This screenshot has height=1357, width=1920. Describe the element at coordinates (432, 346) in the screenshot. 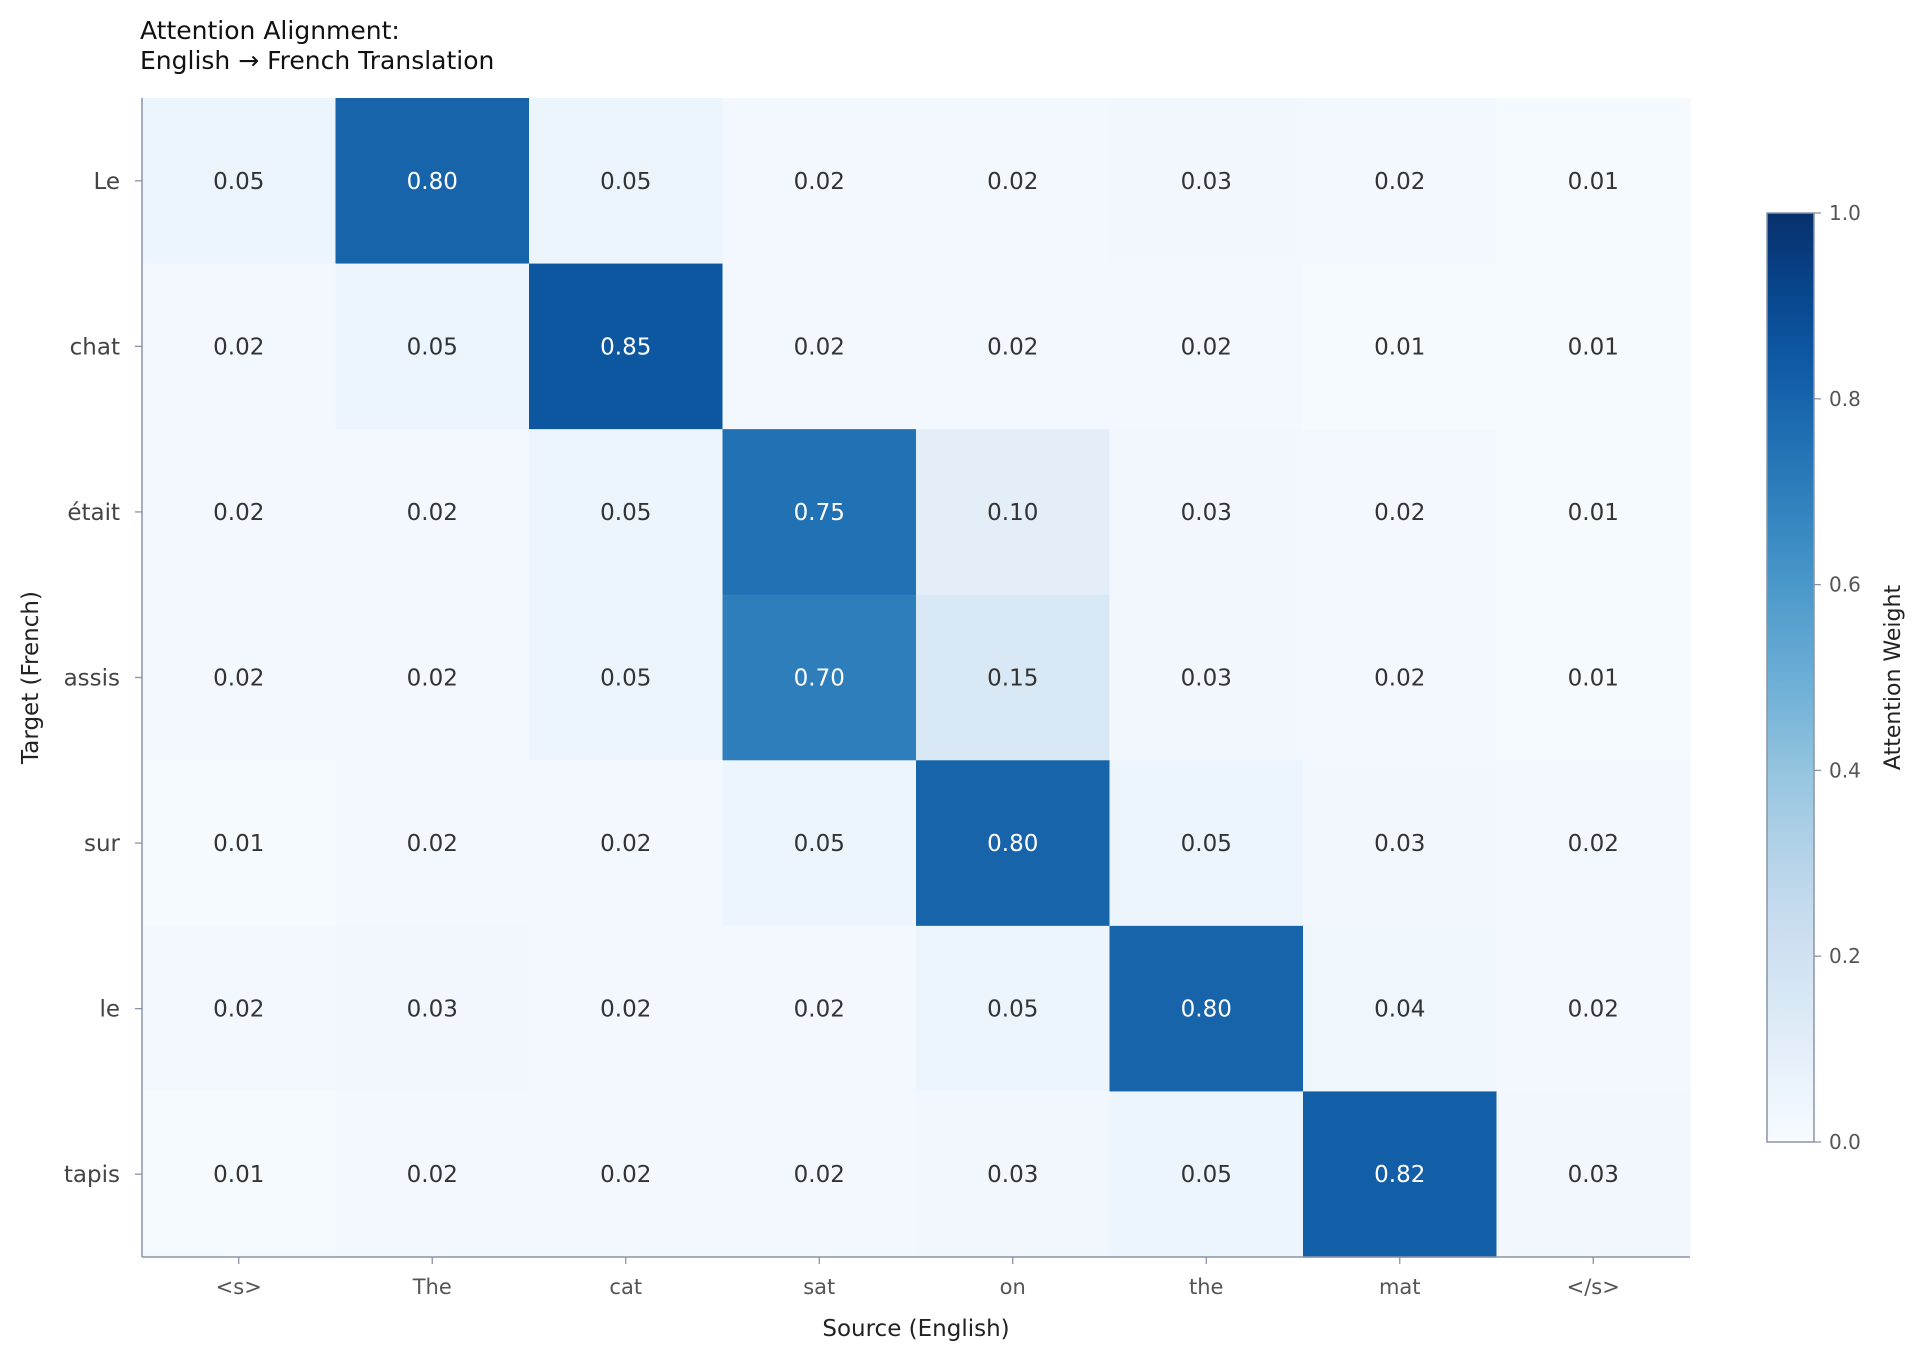

I see `heatmap-cell-r1-c1` at that location.